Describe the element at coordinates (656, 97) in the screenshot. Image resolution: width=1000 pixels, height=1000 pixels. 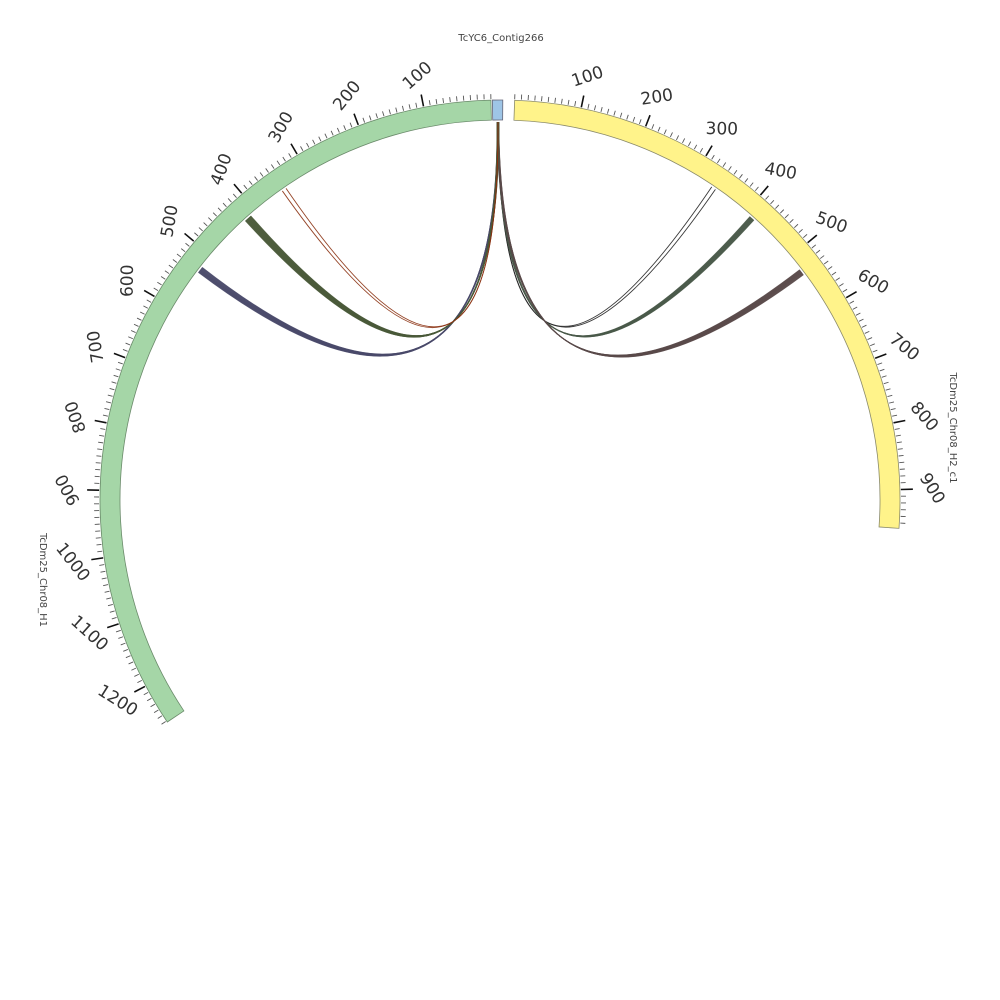
I see `tick-label-h2c1-200: 200` at that location.